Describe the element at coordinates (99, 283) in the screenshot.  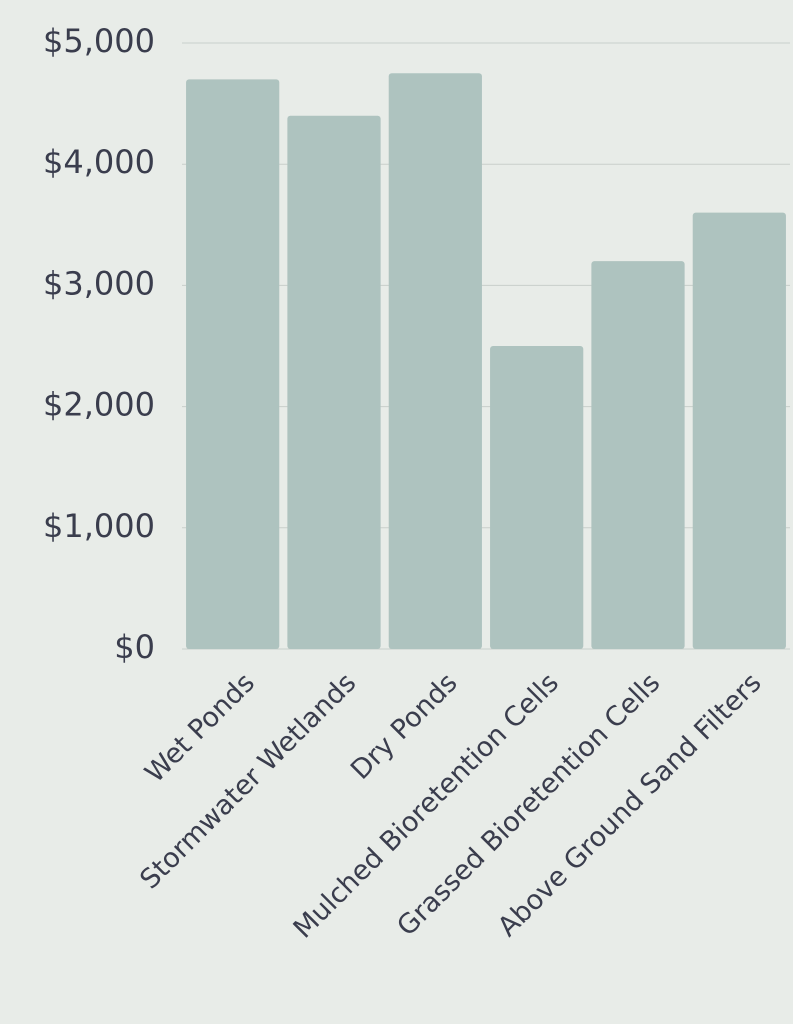
I see `y-tick-label: $3,000` at that location.